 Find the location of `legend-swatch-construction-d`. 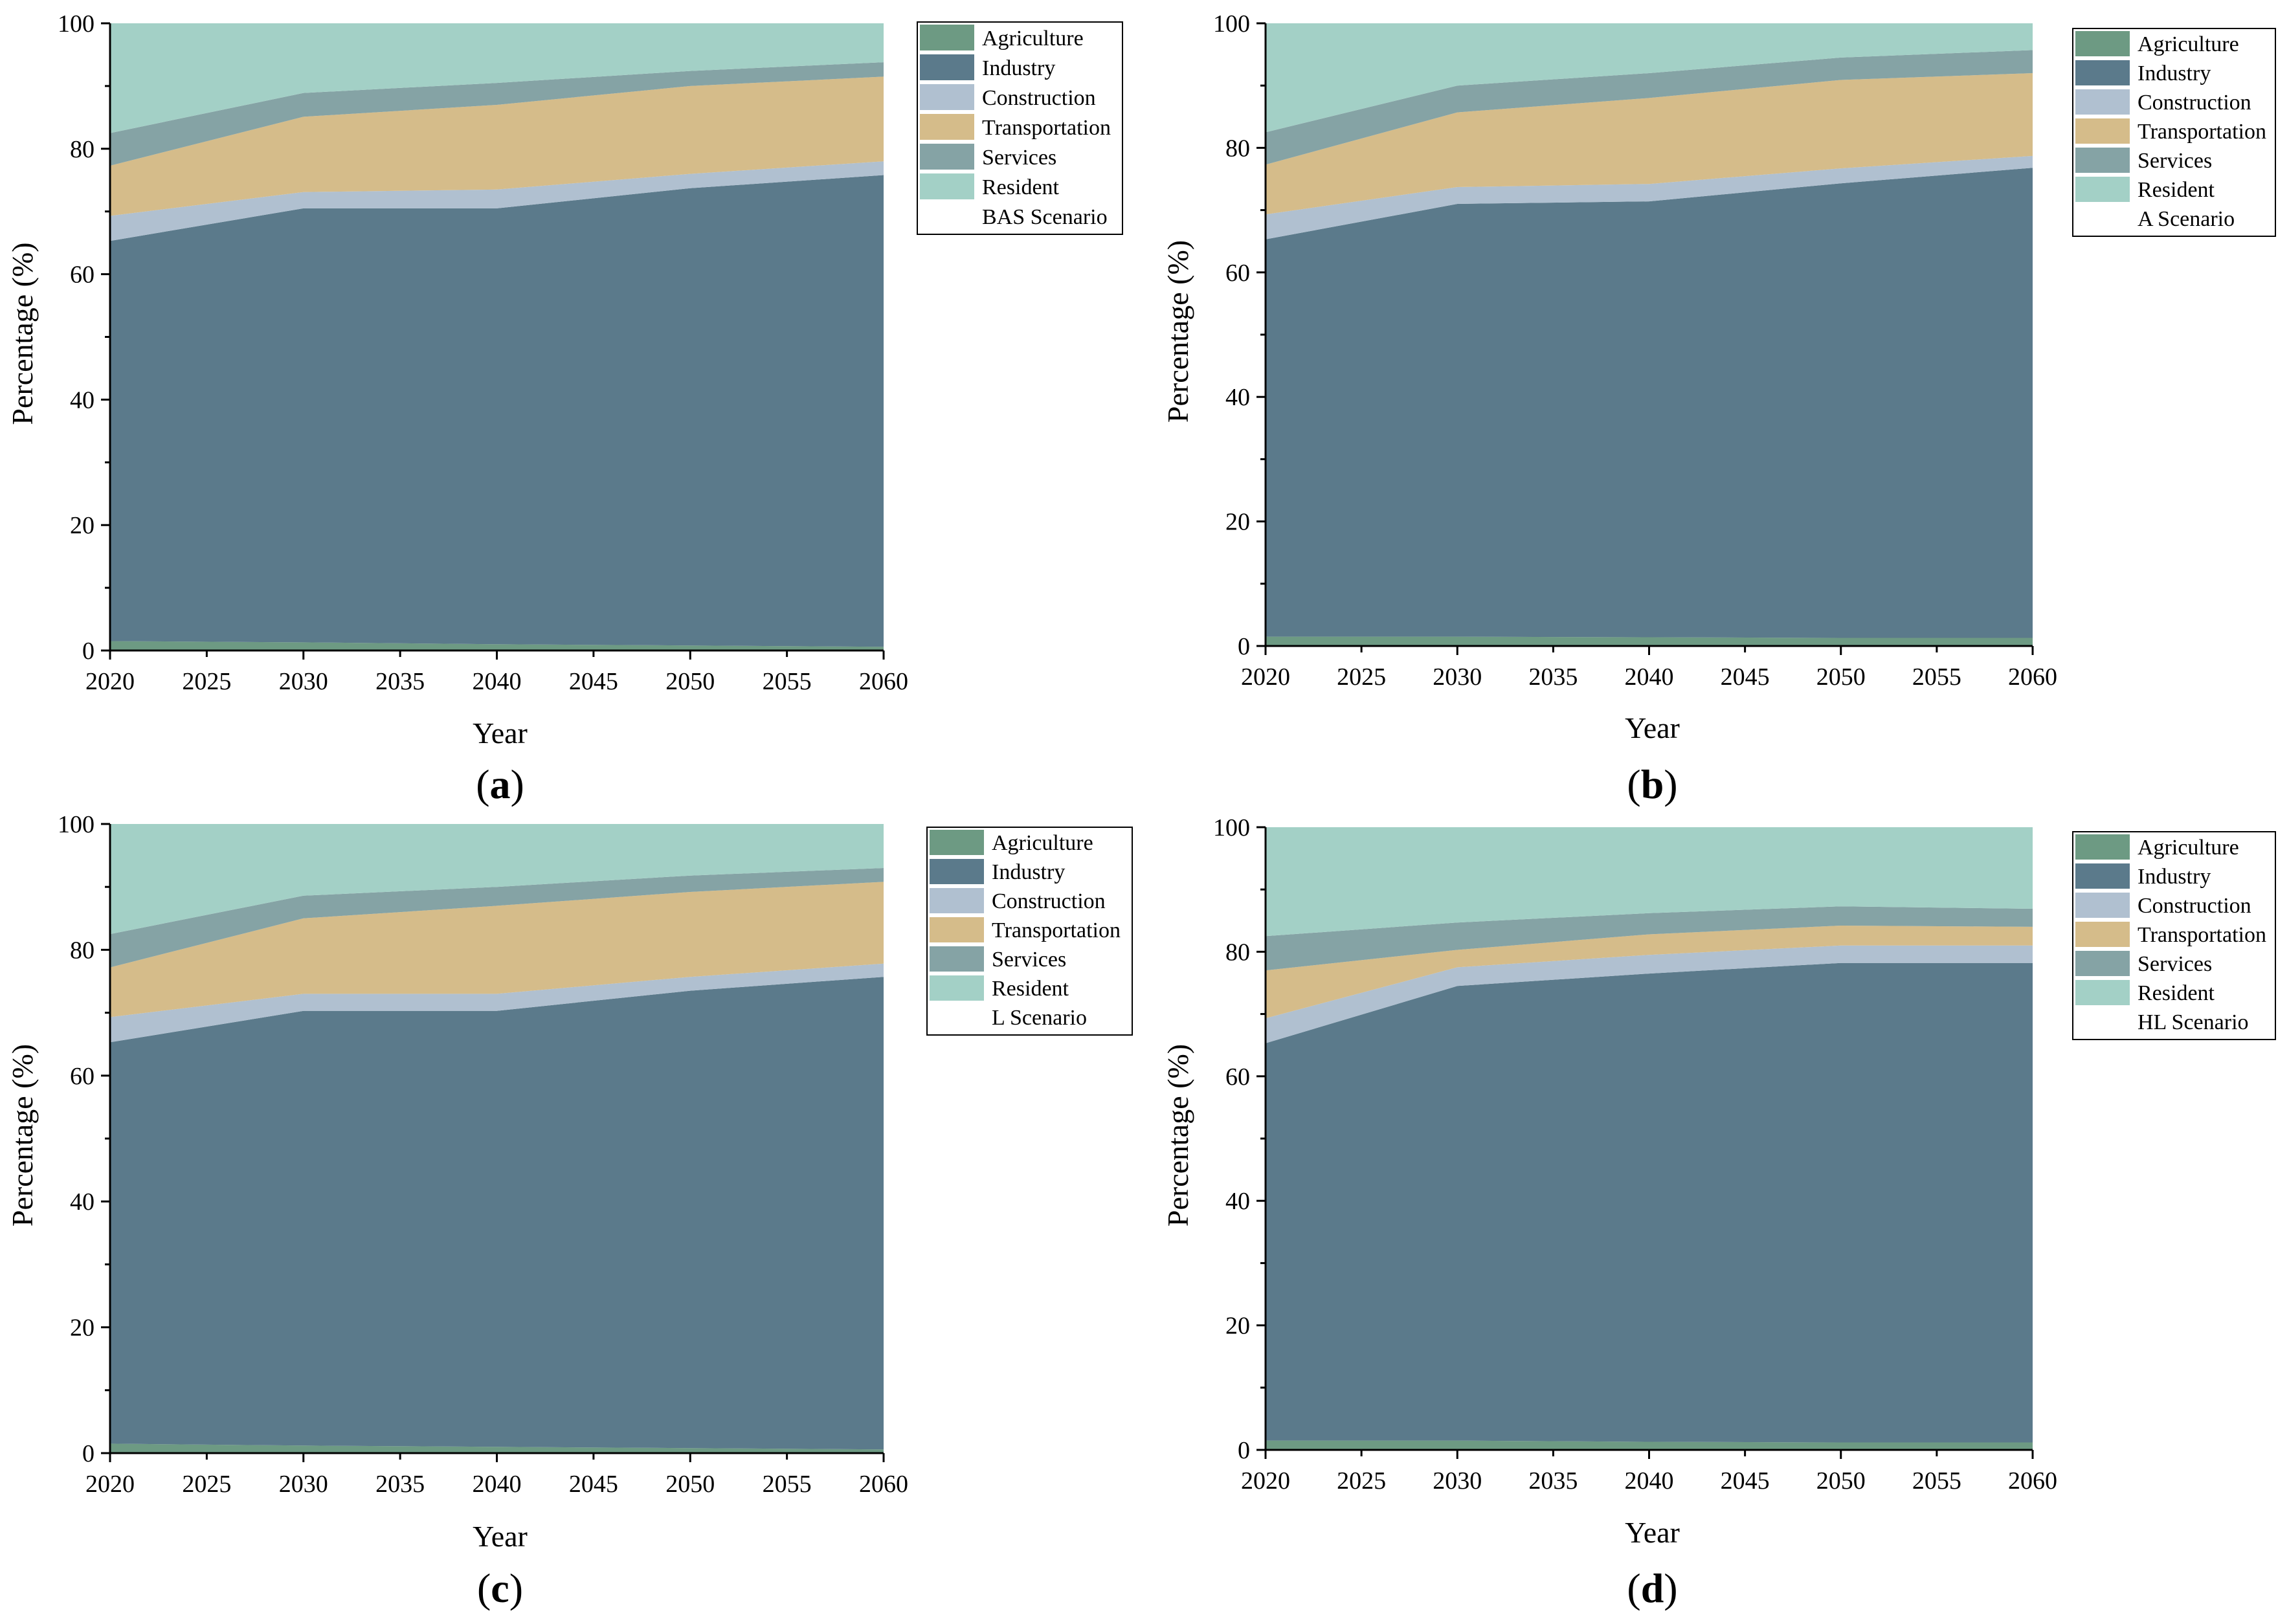

legend-swatch-construction-d is located at coordinates (2102, 906).